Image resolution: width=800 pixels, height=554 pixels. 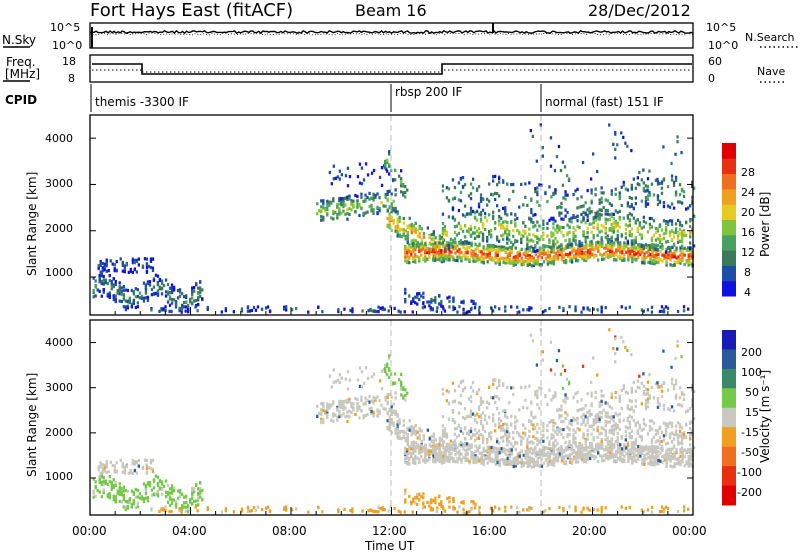 I want to click on freq-left-tick-1: 8, so click(x=71, y=78).